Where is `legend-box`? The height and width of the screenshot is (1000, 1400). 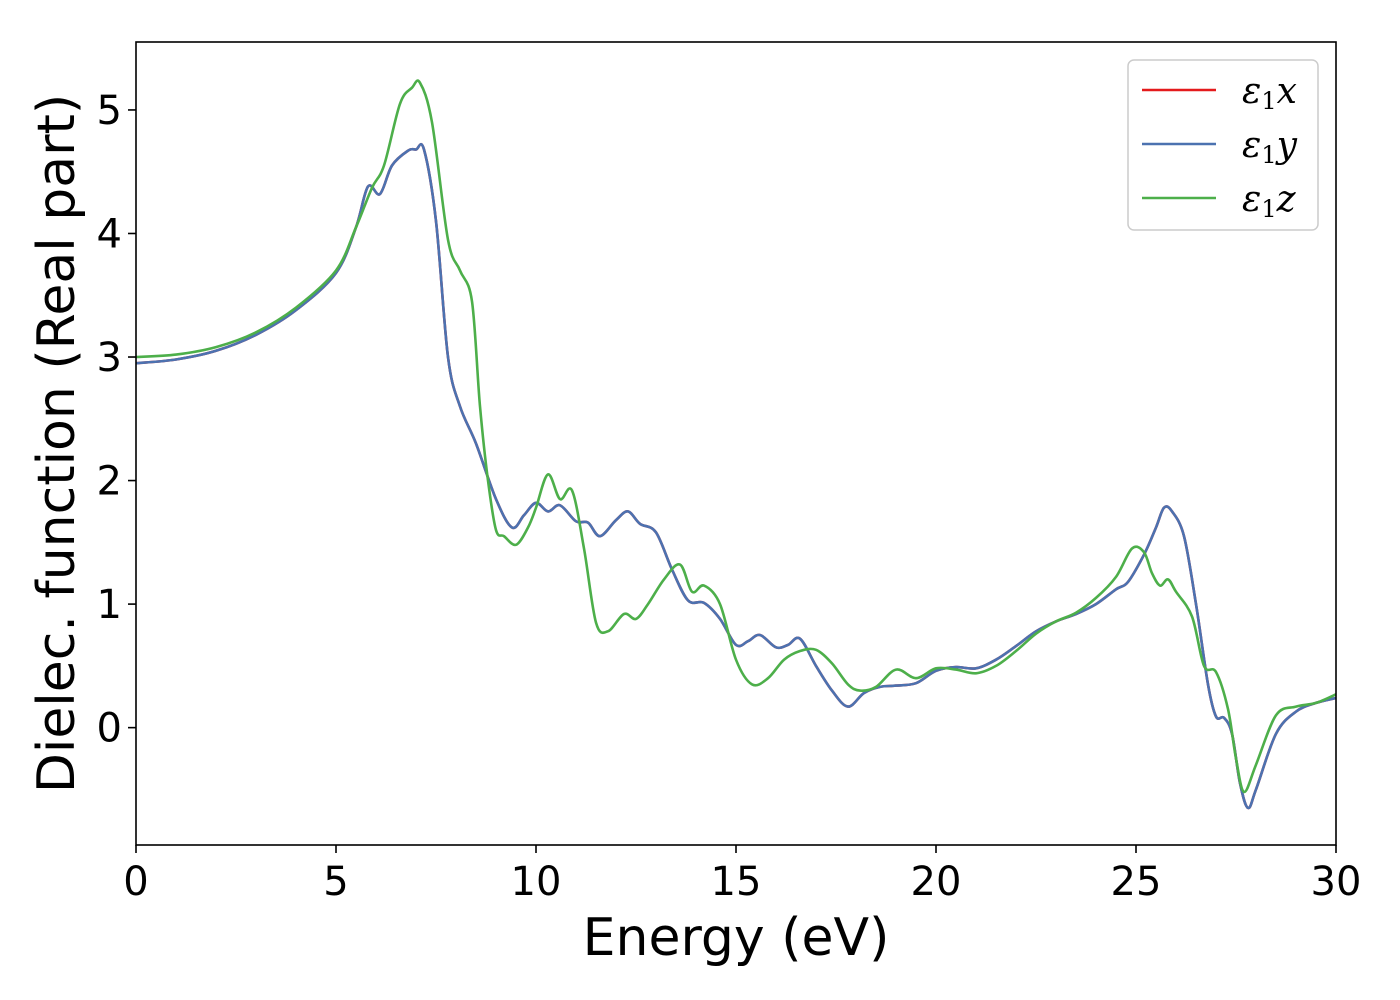 legend-box is located at coordinates (1223, 145).